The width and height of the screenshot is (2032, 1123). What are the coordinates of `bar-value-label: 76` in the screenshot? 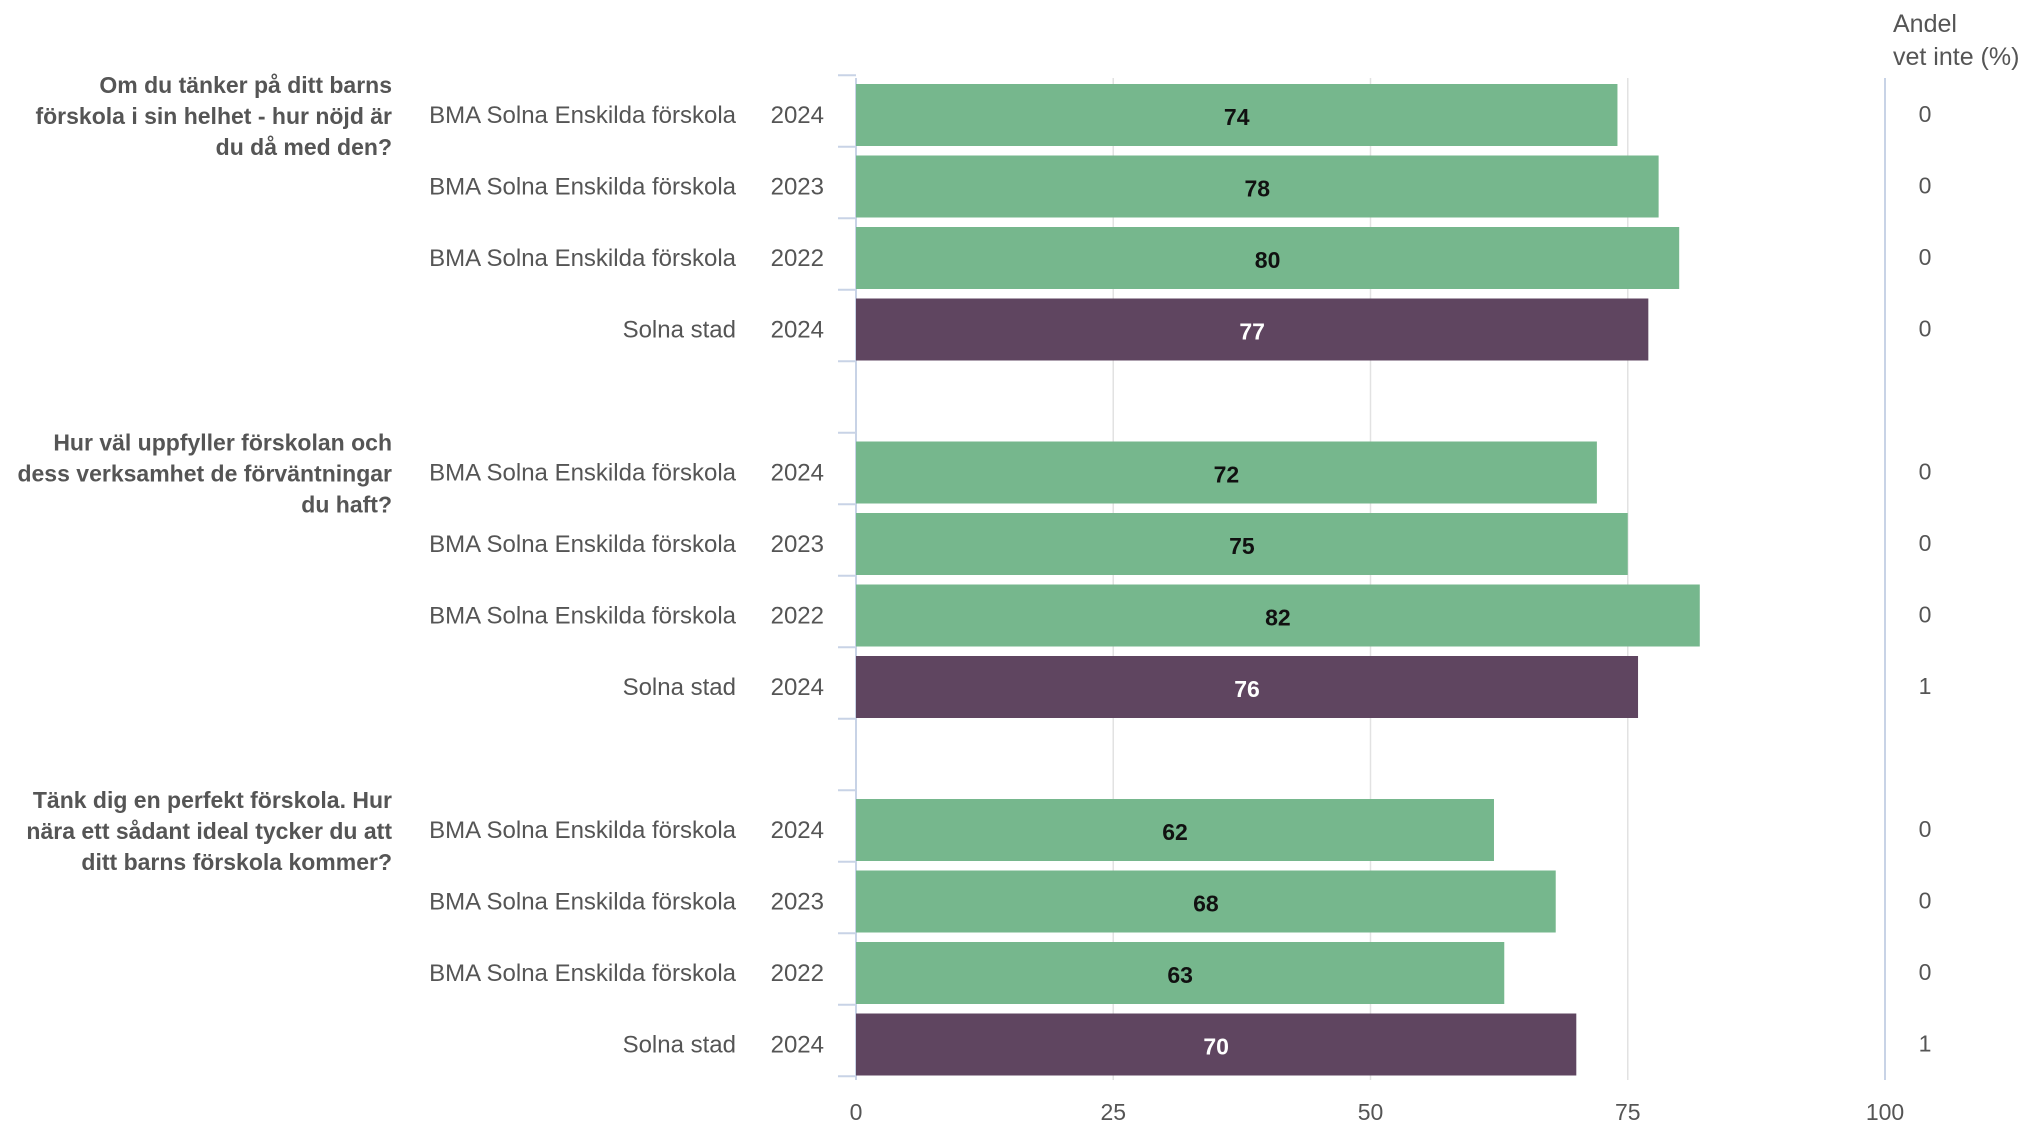 It's located at (1247, 689).